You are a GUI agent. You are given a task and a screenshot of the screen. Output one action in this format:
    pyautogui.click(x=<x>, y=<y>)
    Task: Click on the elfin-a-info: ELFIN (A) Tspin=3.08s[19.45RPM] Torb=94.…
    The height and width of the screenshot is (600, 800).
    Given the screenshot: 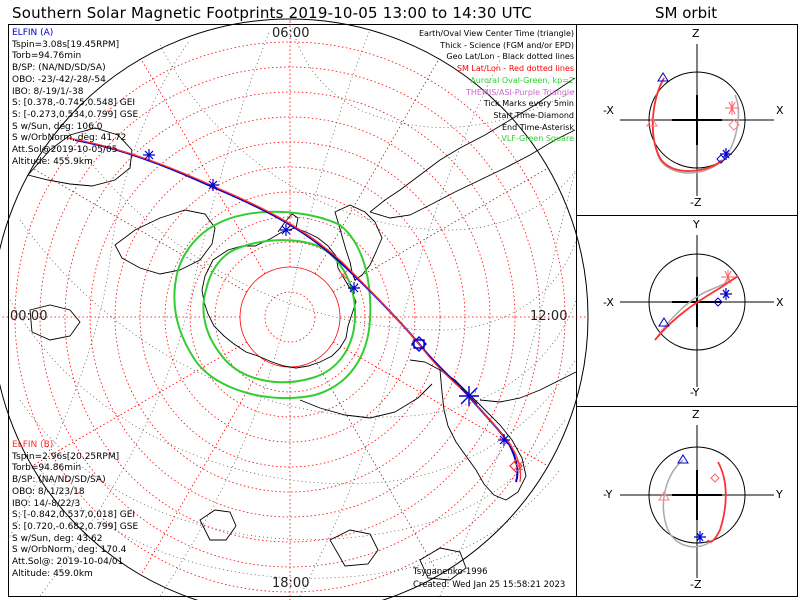 What is the action you would take?
    pyautogui.click(x=75, y=98)
    